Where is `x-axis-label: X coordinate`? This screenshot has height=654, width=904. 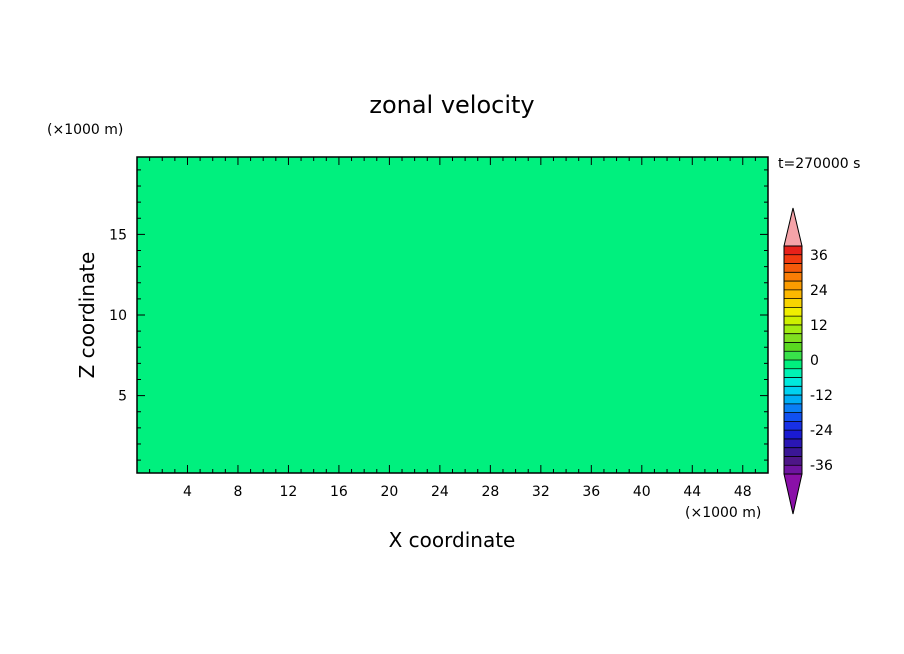
x-axis-label: X coordinate is located at coordinates (452, 540).